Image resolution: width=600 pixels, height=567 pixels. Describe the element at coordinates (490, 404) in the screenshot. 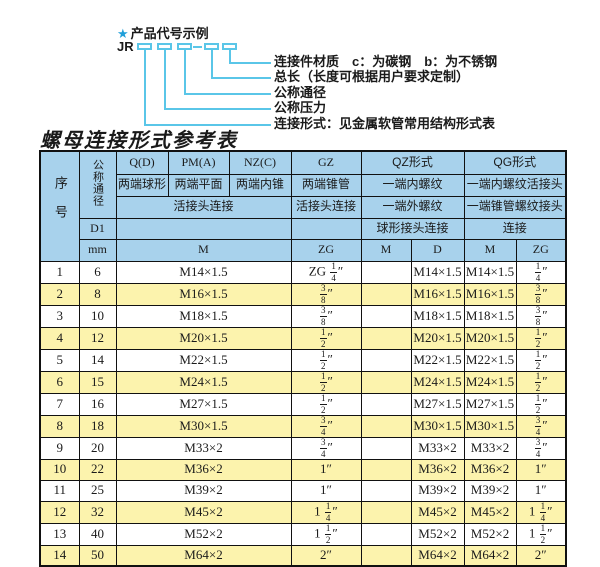

I see `cell-qg-m: M27×1.5` at that location.